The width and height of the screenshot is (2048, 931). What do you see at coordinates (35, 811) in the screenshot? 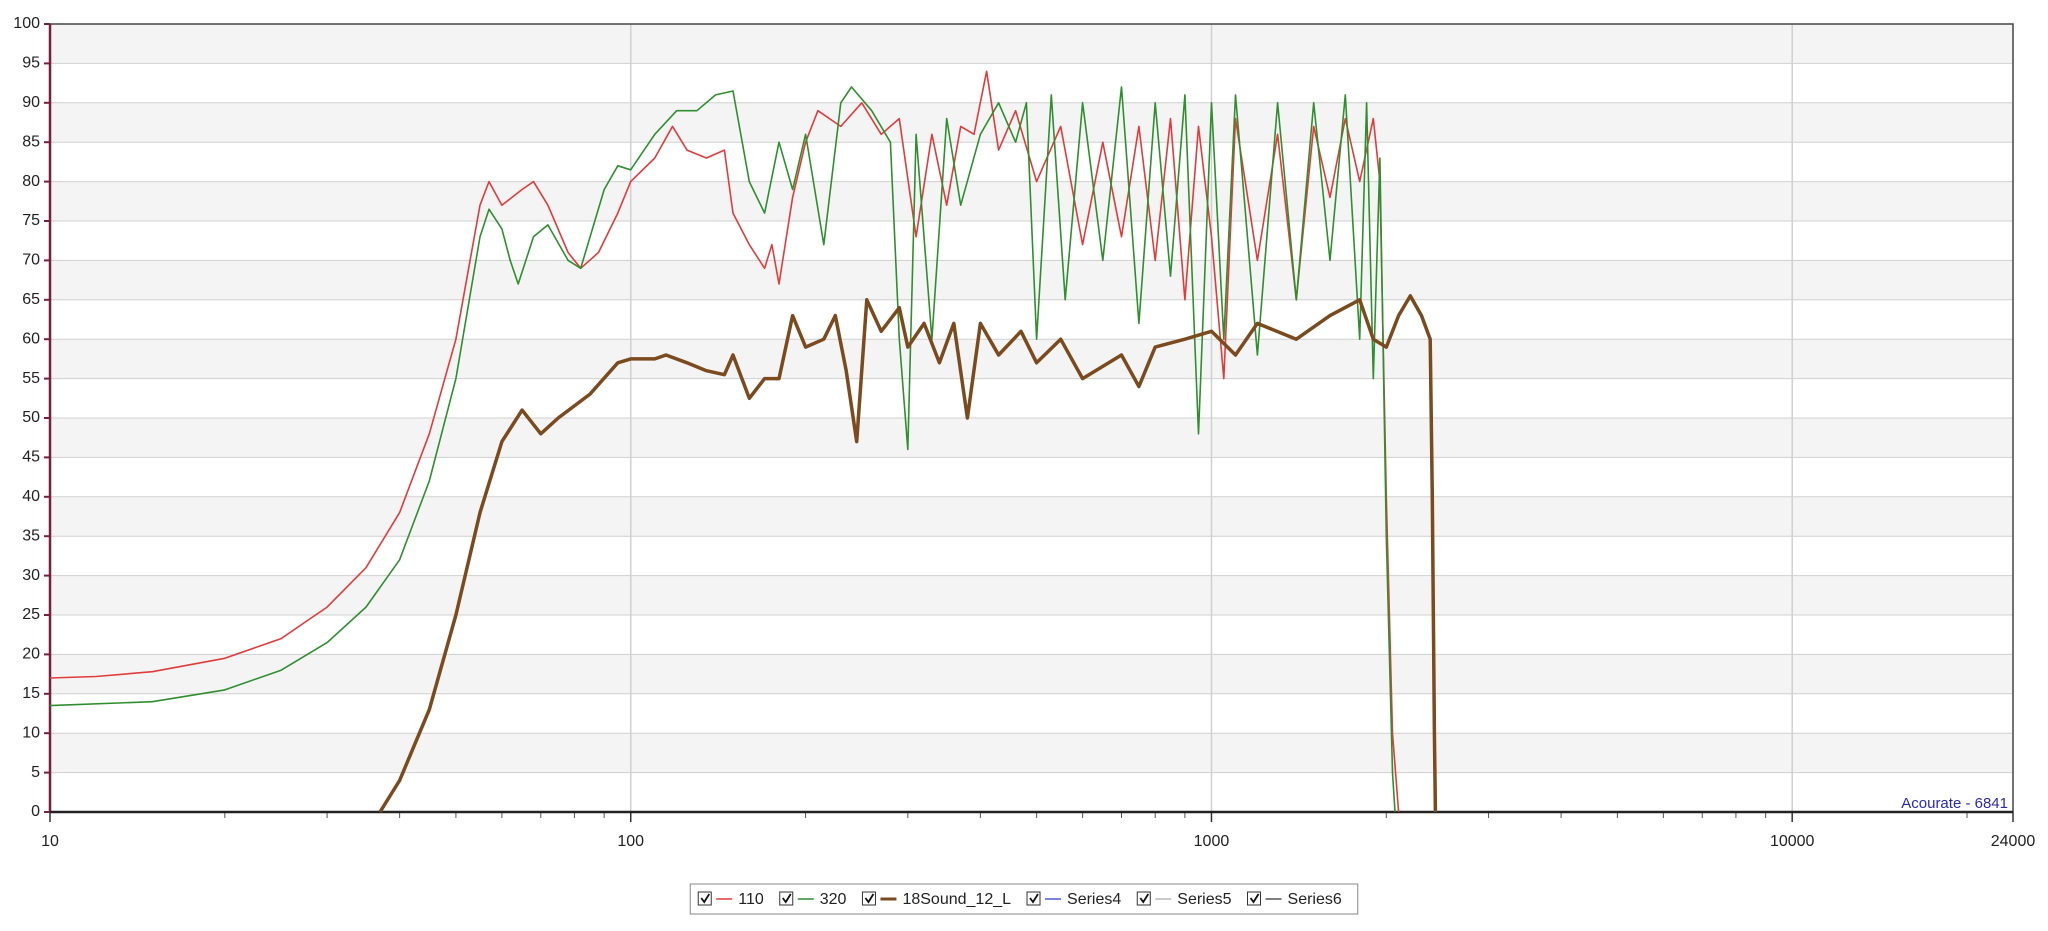
I see `y-tick-label: 0` at bounding box center [35, 811].